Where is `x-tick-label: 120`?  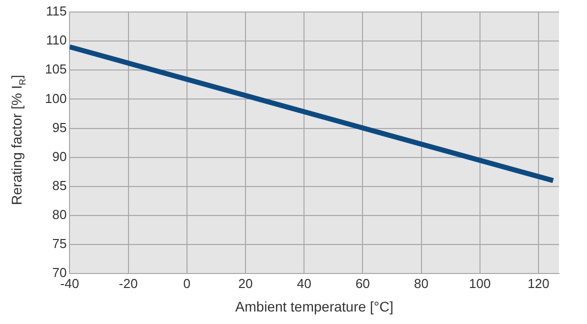 x-tick-label: 120 is located at coordinates (539, 283).